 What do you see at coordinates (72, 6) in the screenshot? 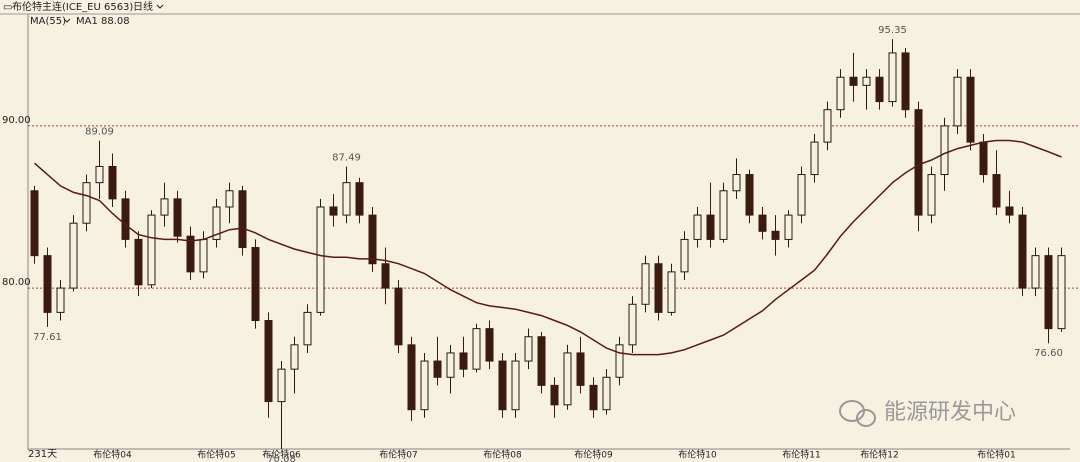
I see `instrument-title: 布伦特主连(ICE_EU 6563)` at bounding box center [72, 6].